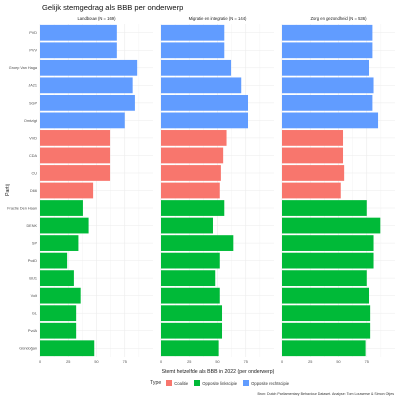 This screenshot has width=400, height=400. What do you see at coordinates (33, 191) in the screenshot?
I see `y-tick-label-9: D66` at bounding box center [33, 191].